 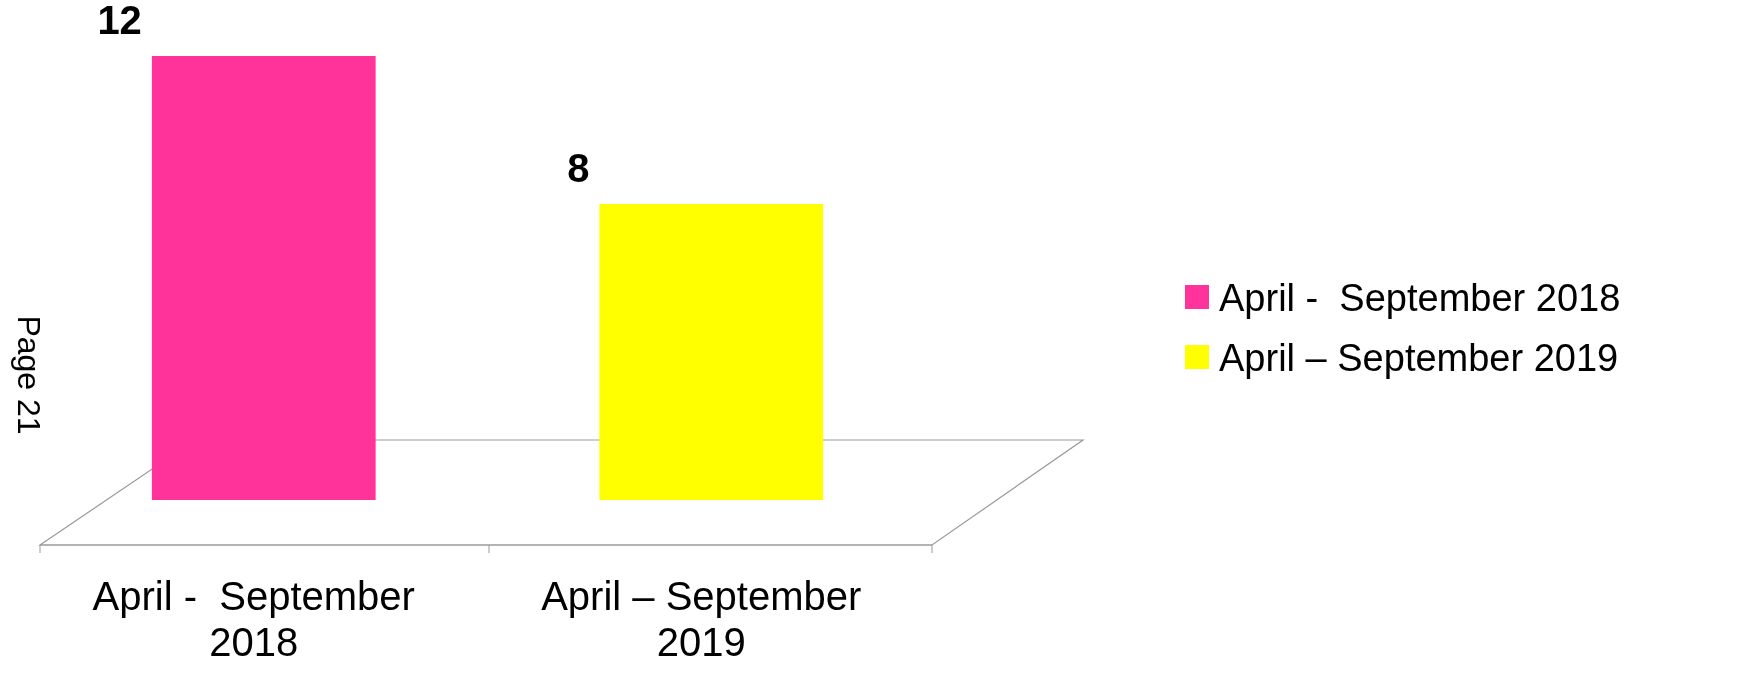 What do you see at coordinates (119, 21) in the screenshot?
I see `data-label: 12` at bounding box center [119, 21].